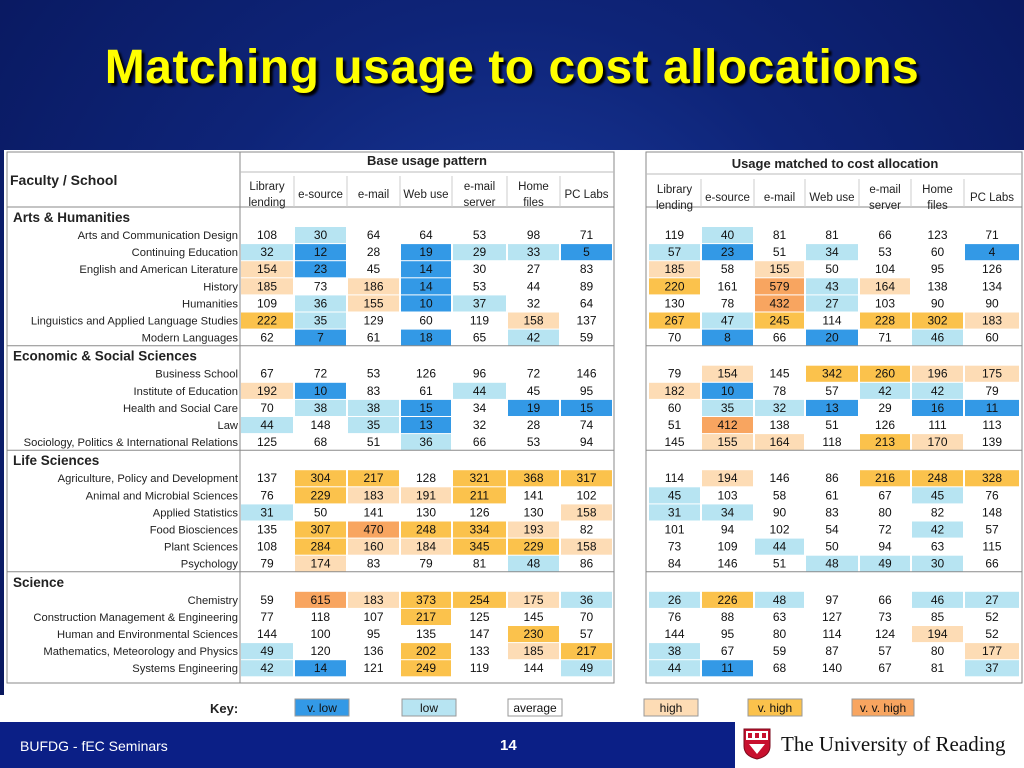  What do you see at coordinates (675, 338) in the screenshot?
I see `matched-value: 70` at bounding box center [675, 338].